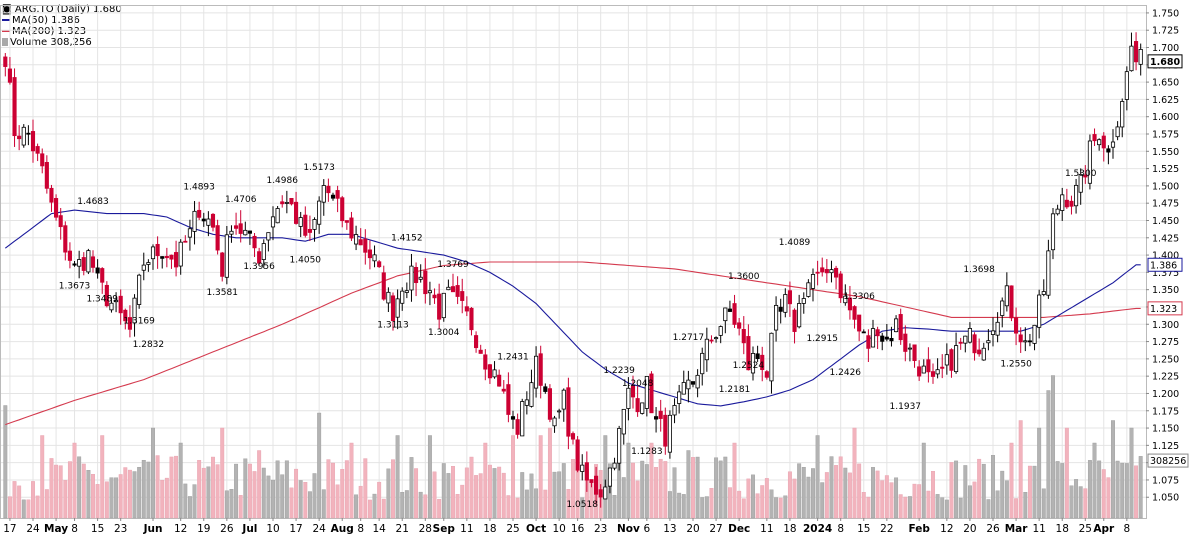  What do you see at coordinates (919, 529) in the screenshot?
I see `x-tick-label: Feb` at bounding box center [919, 529].